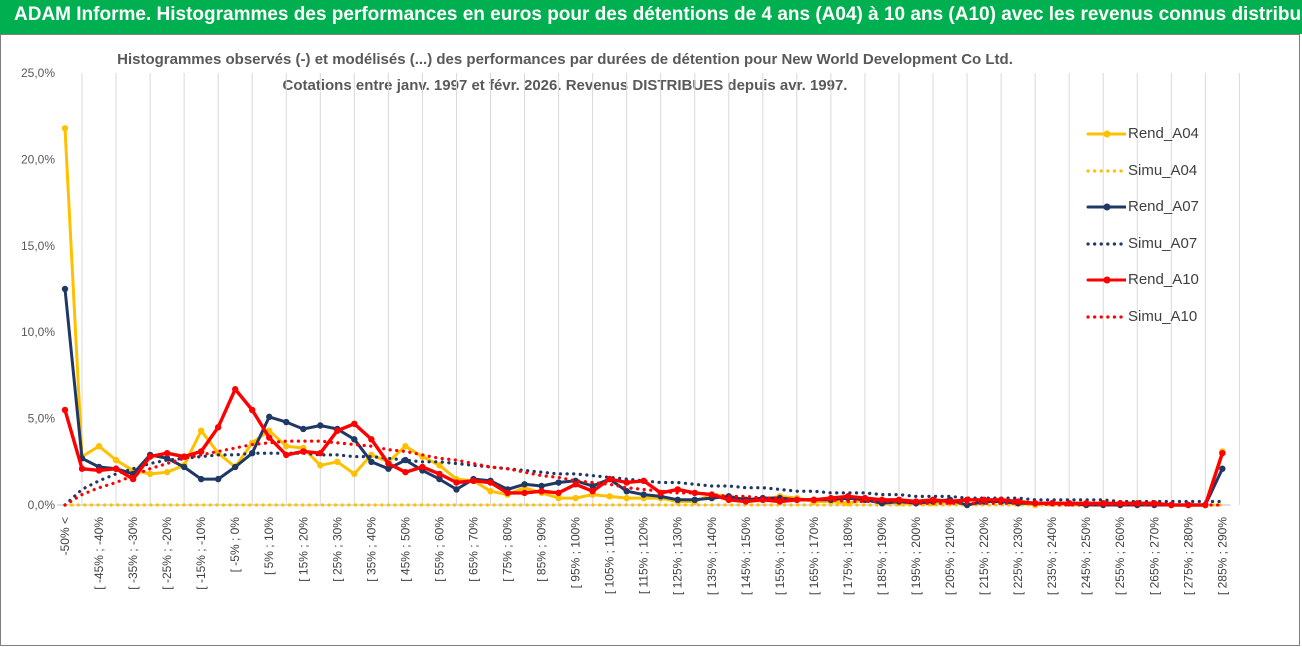 The image size is (1302, 647). I want to click on x-tick-label: [ 25% ; 30%, so click(337, 549).